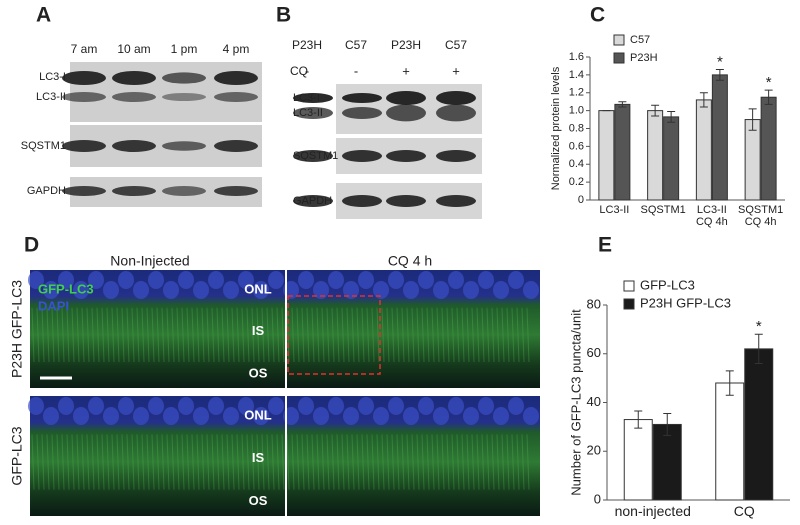 The width and height of the screenshot is (800, 525). Describe the element at coordinates (258, 372) in the screenshot. I see `layer-label: OS` at that location.